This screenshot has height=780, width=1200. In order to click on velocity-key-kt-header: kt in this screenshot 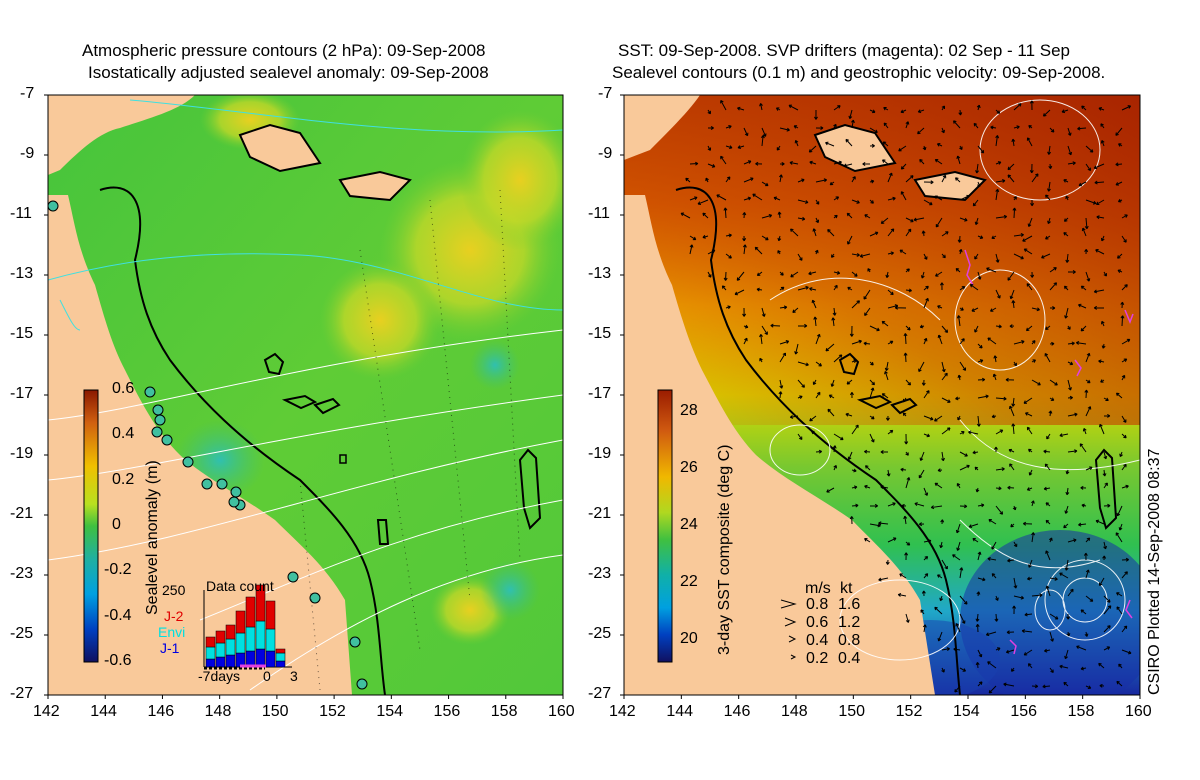, I will do `click(846, 588)`.